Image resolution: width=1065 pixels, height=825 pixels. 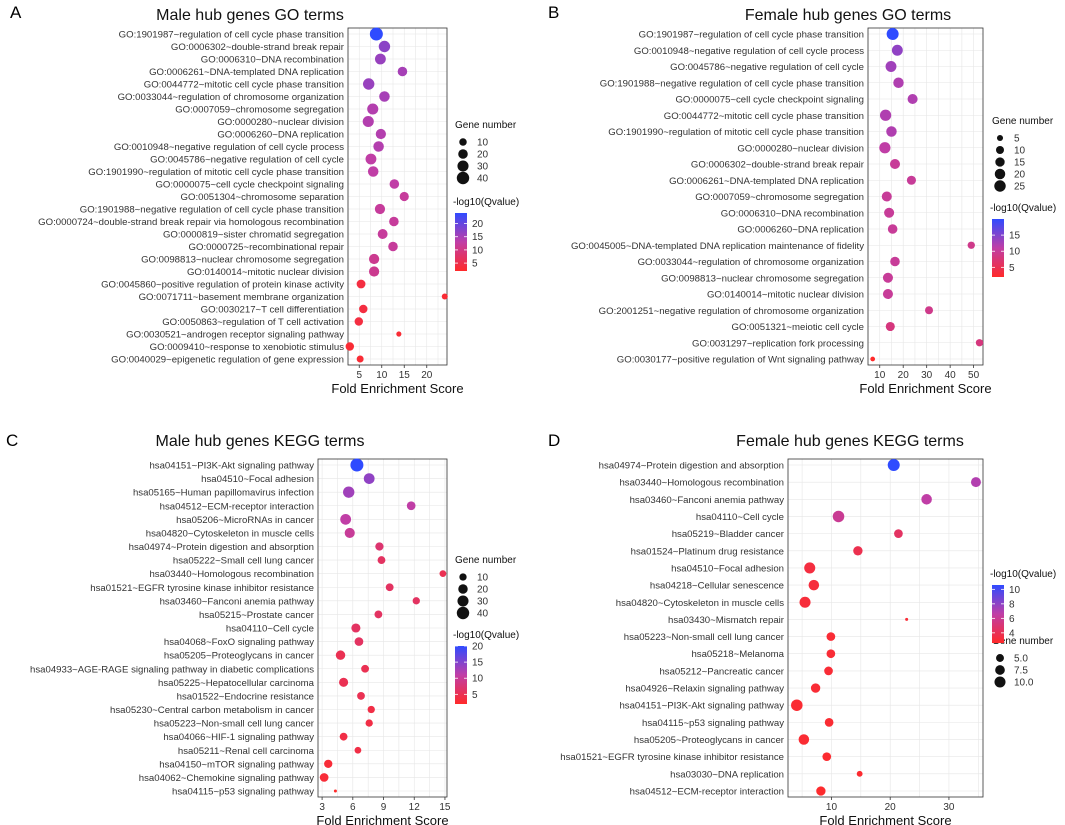 What do you see at coordinates (1020, 175) in the screenshot?
I see `size-legend-label: 20` at bounding box center [1020, 175].